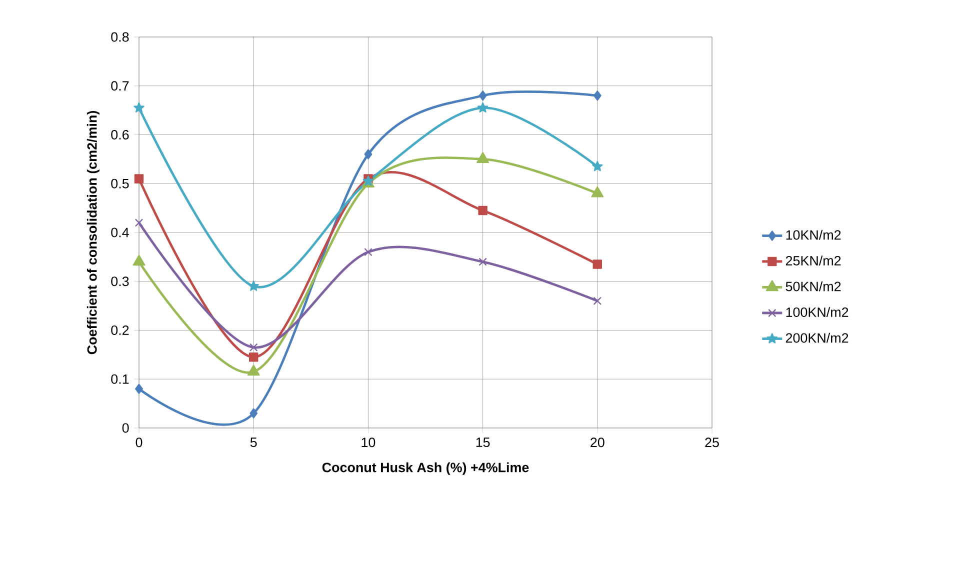 Image resolution: width=958 pixels, height=581 pixels. I want to click on x-tick-label: 5, so click(253, 443).